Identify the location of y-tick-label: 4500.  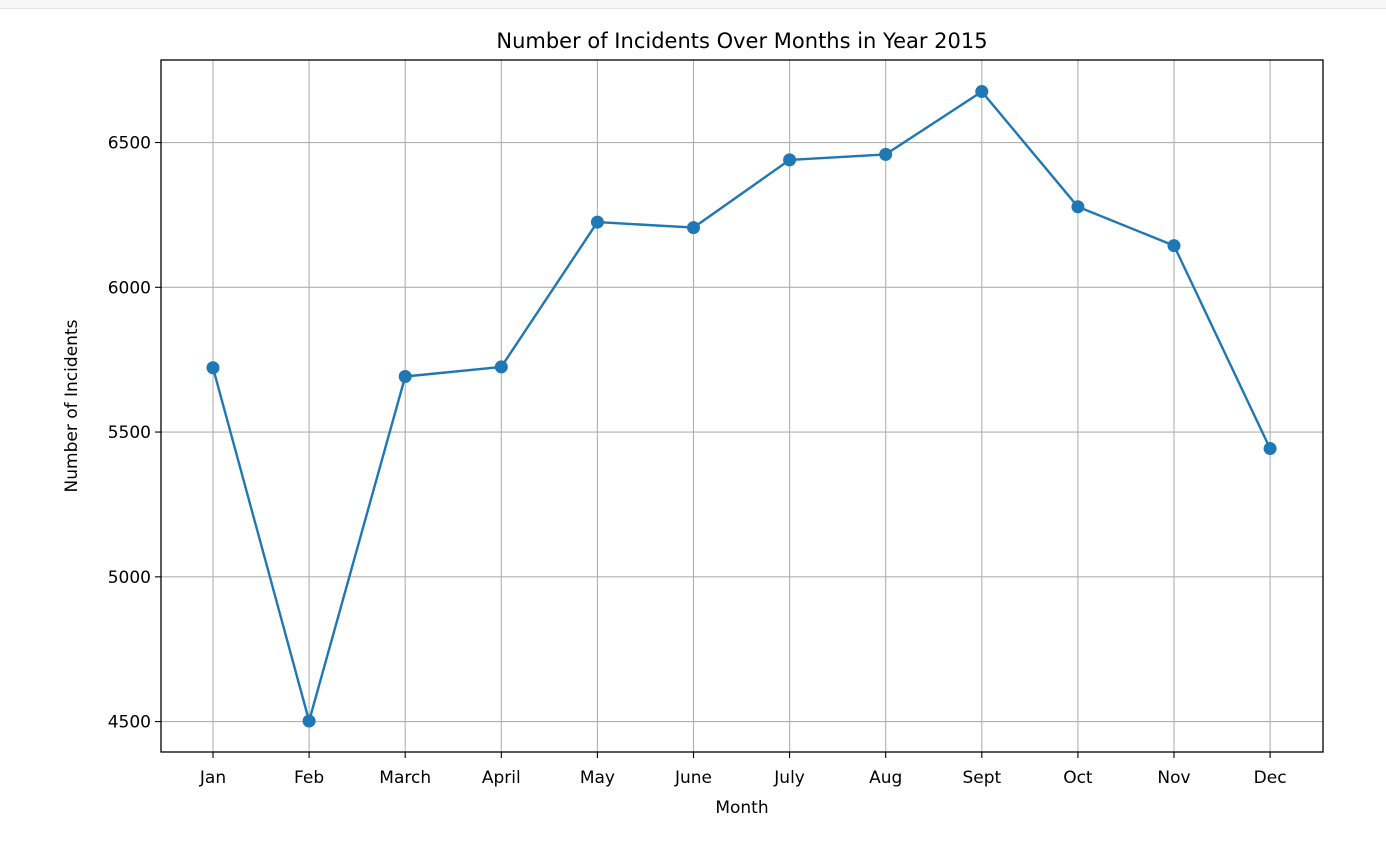
(129, 723).